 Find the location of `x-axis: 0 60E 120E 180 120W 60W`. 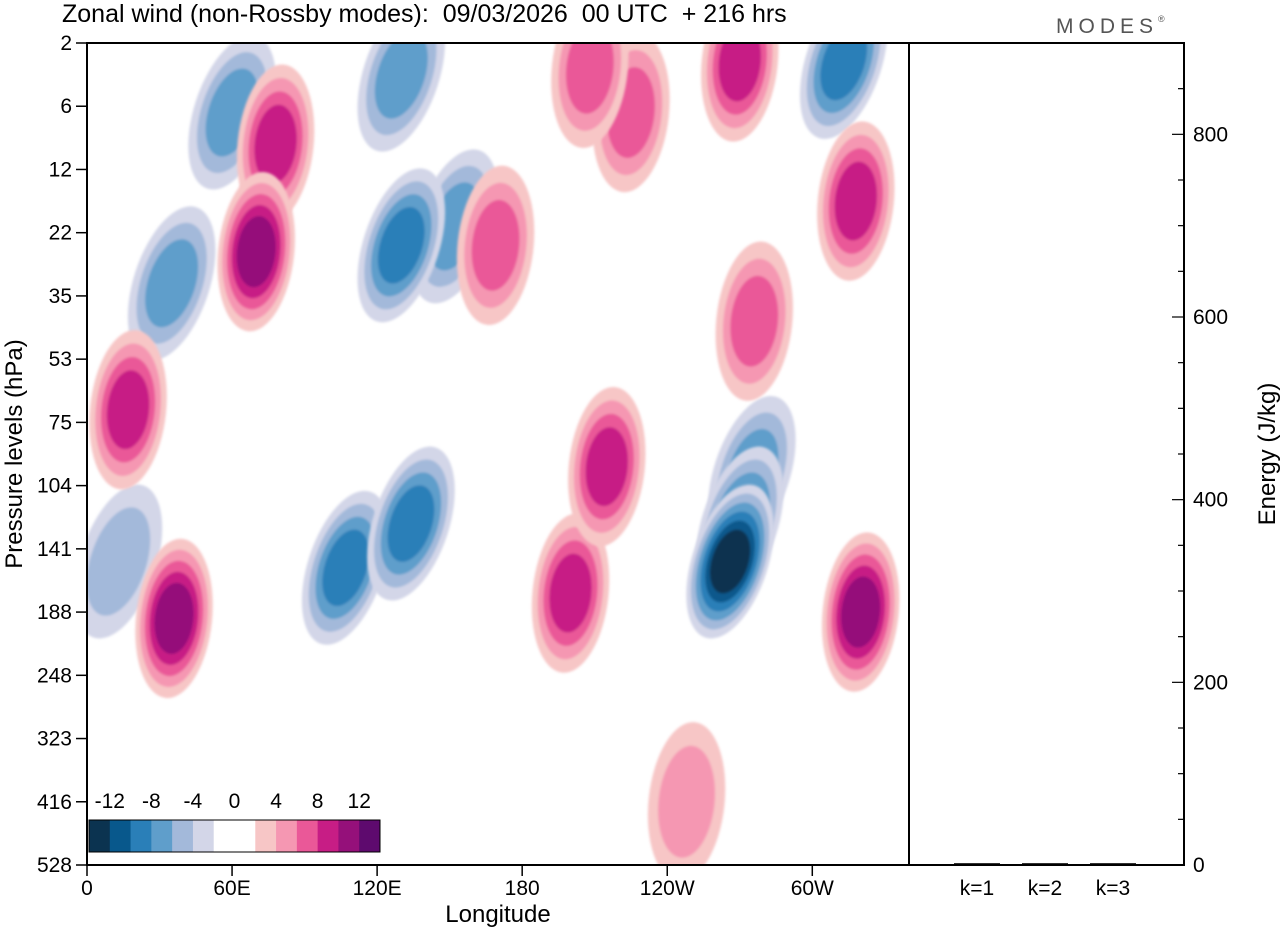

x-axis: 0 60E 120E 180 120W 60W is located at coordinates (457, 882).